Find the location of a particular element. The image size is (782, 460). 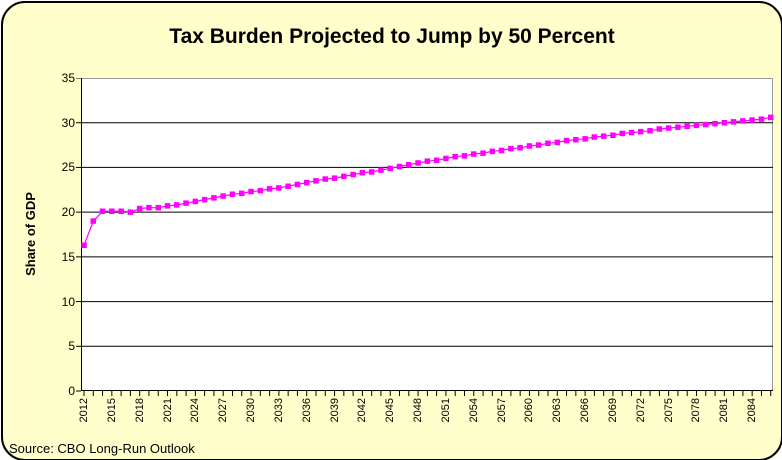

y-tick-label: 35 is located at coordinates (68, 78).